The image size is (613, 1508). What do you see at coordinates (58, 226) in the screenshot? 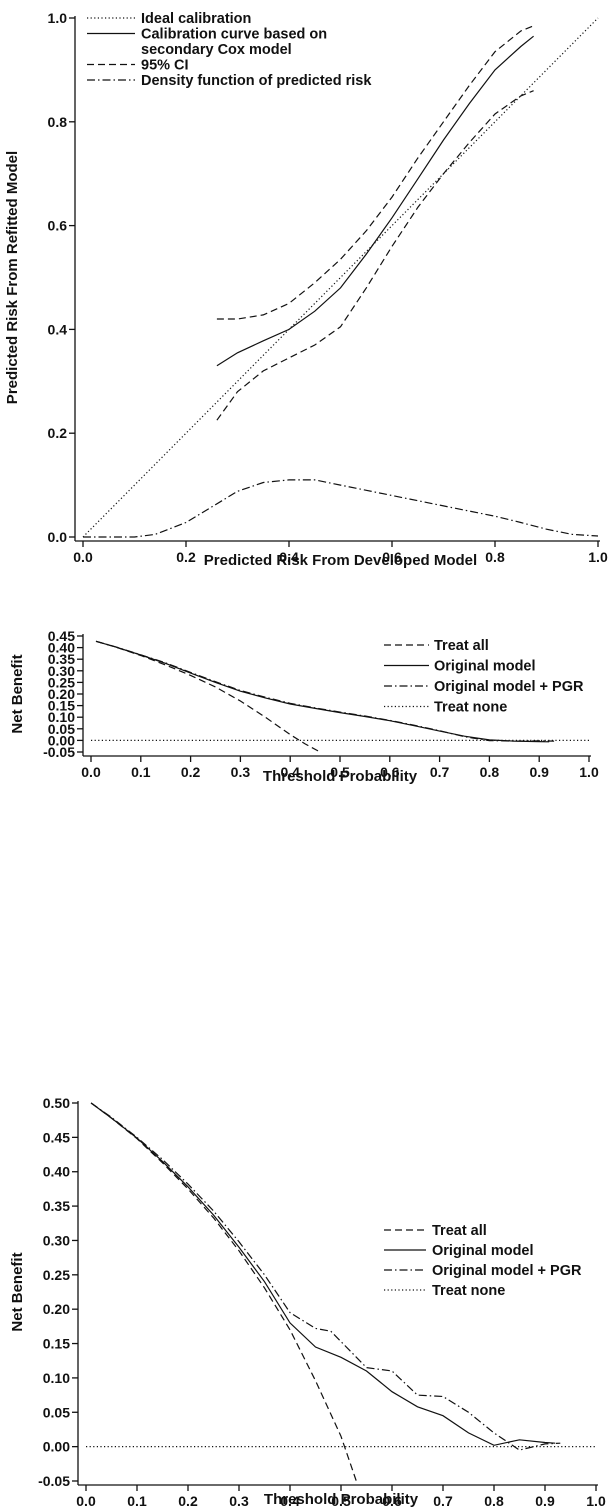
I see `y-tick-label: 0.6` at bounding box center [58, 226].